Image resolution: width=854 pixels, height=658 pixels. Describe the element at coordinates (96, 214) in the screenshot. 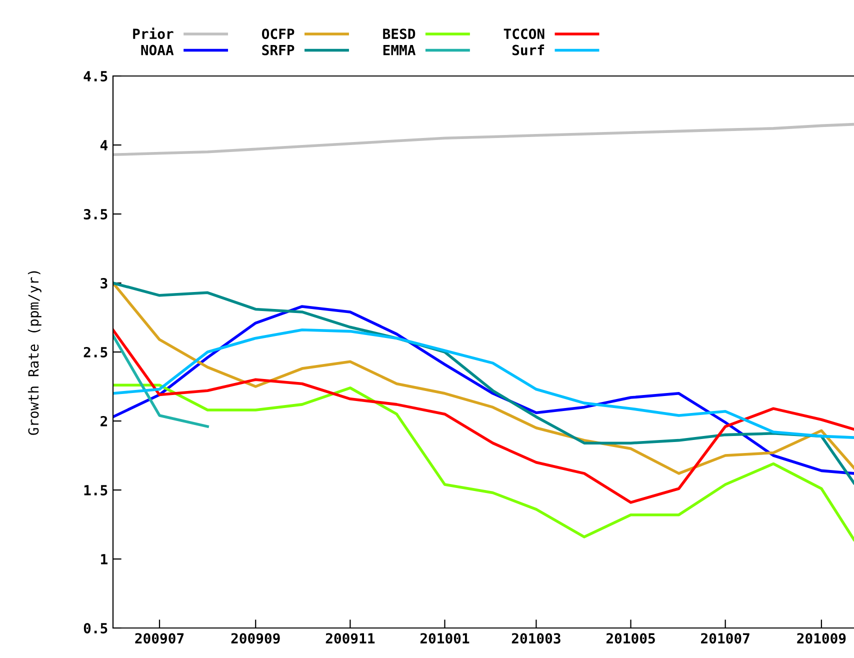

I see `y-tick-label: 3.5` at that location.